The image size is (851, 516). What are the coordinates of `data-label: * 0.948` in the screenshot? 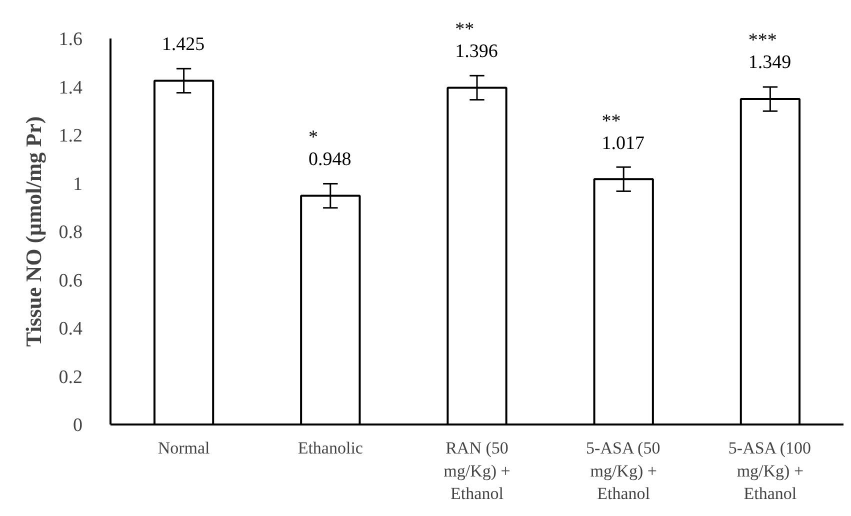 It's located at (330, 149).